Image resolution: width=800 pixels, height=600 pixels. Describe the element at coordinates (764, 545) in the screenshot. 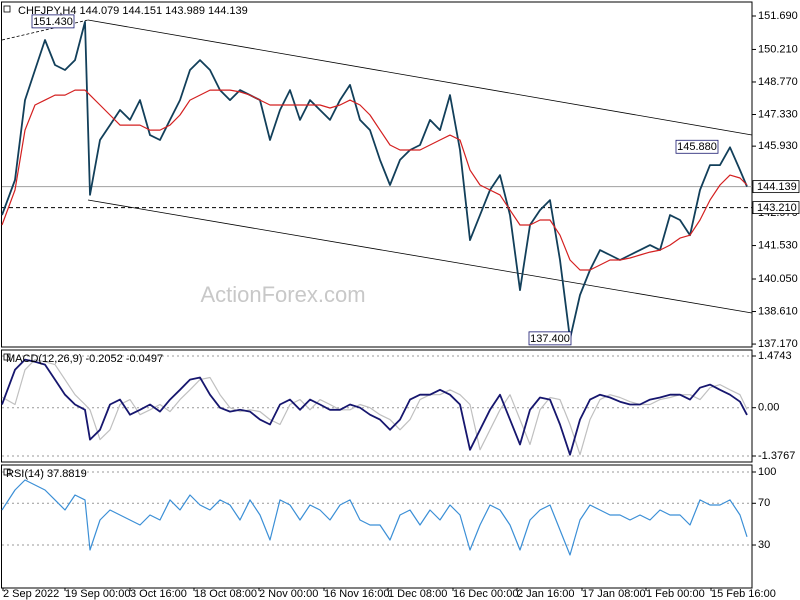

I see `y-tick-label: 30` at that location.